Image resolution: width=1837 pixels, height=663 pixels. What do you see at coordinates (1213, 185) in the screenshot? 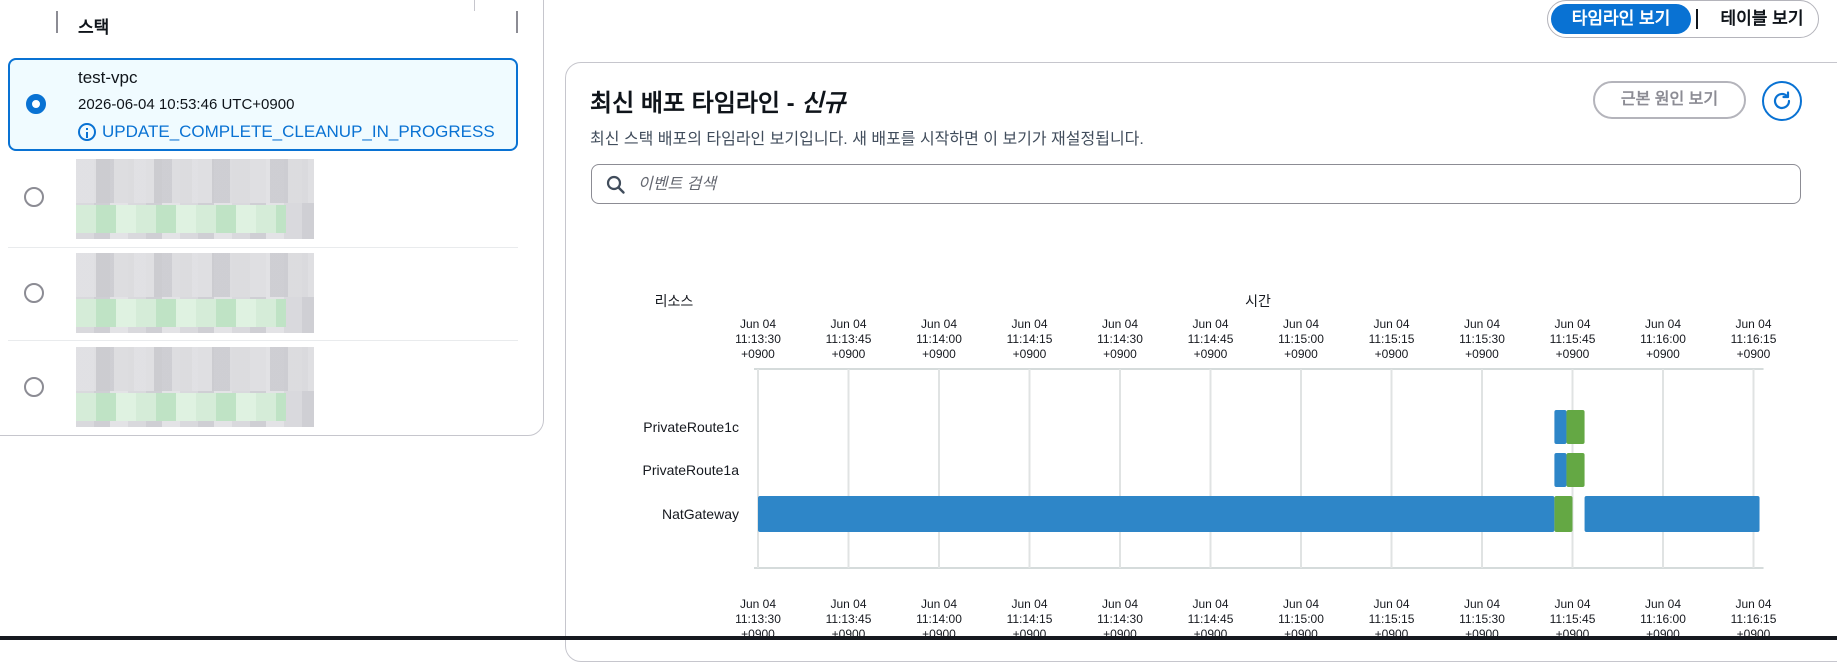
I see `event-search-input` at bounding box center [1213, 185].